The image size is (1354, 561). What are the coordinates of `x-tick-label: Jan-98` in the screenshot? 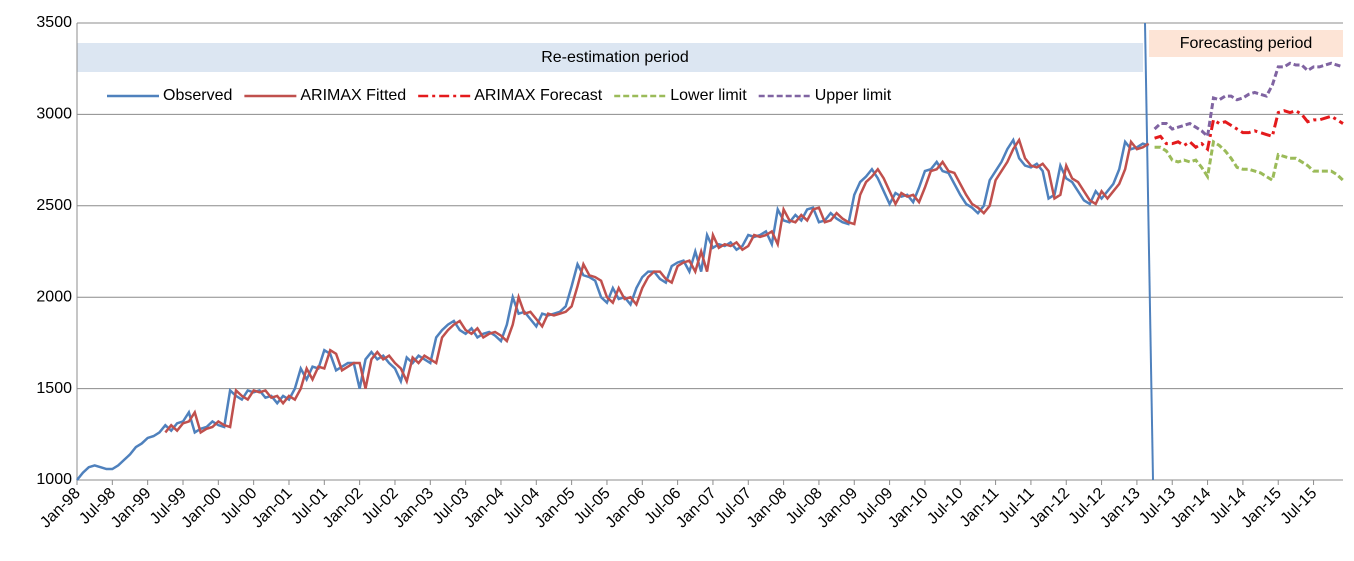 It's located at (60, 508).